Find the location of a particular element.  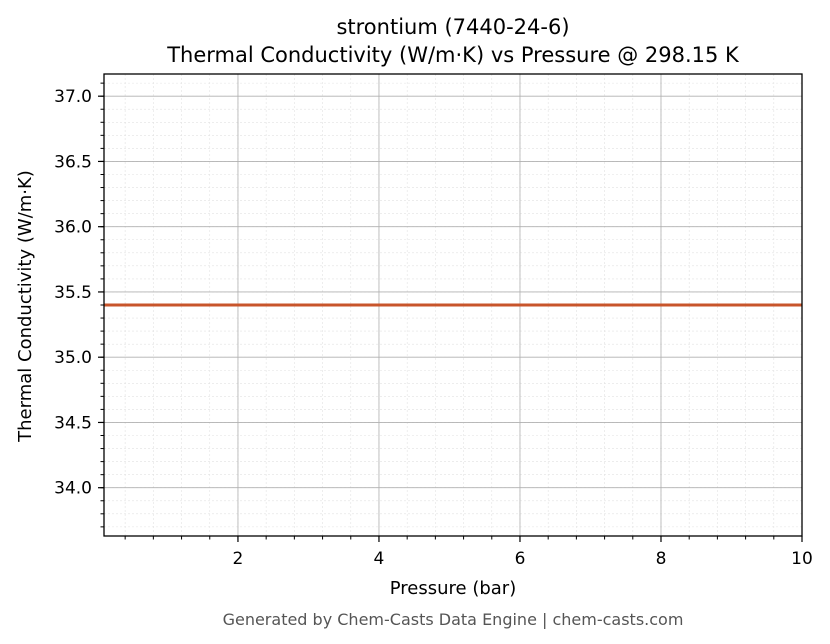

y-tick-label: 37.0 is located at coordinates (73, 97).